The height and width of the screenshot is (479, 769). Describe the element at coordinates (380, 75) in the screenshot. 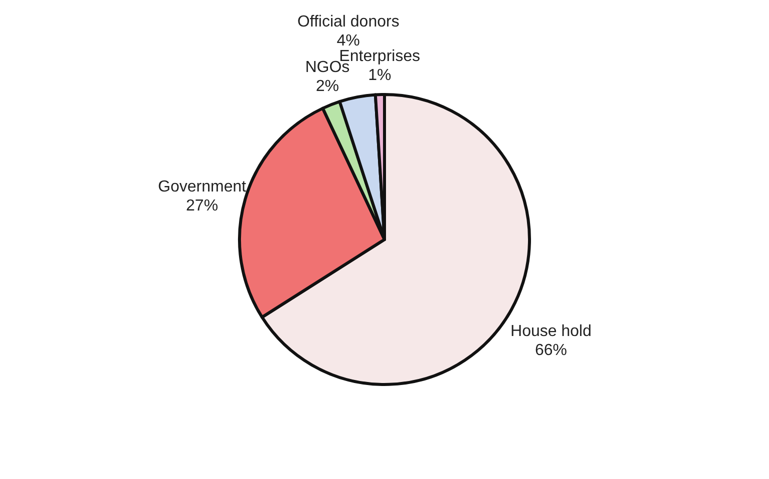

I see `data-label: 1%` at that location.